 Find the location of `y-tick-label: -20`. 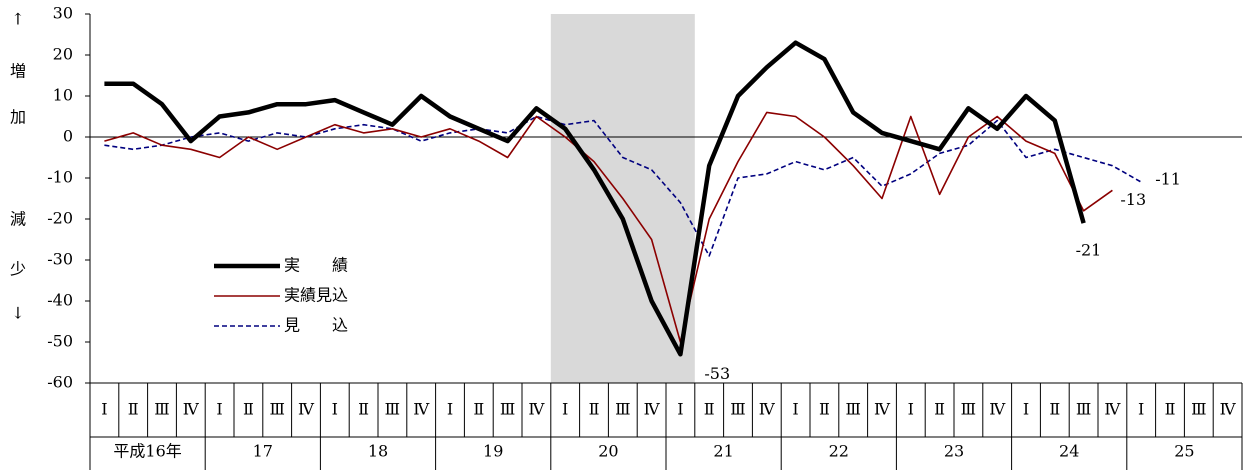

y-tick-label: -20 is located at coordinates (60, 218).